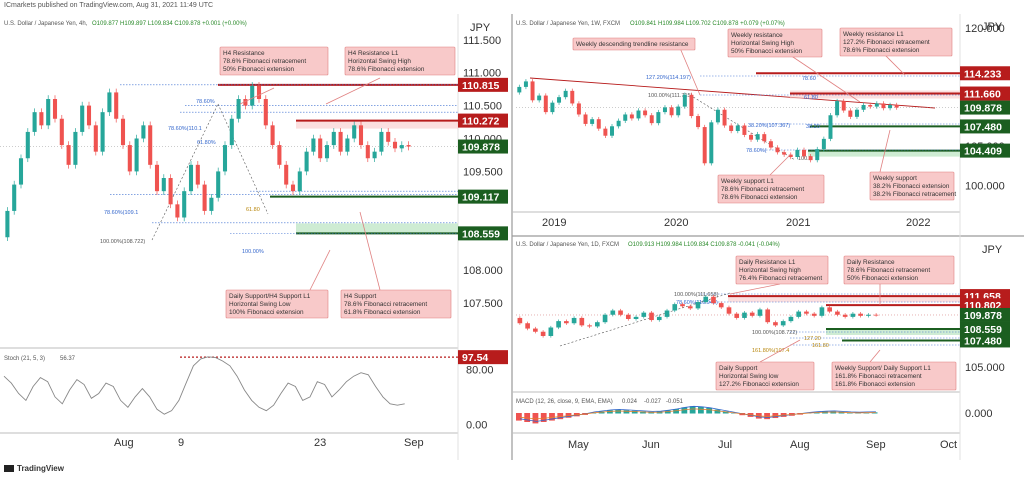 The width and height of the screenshot is (1024, 477). I want to click on h4-y-tick: 109.500, so click(483, 172).